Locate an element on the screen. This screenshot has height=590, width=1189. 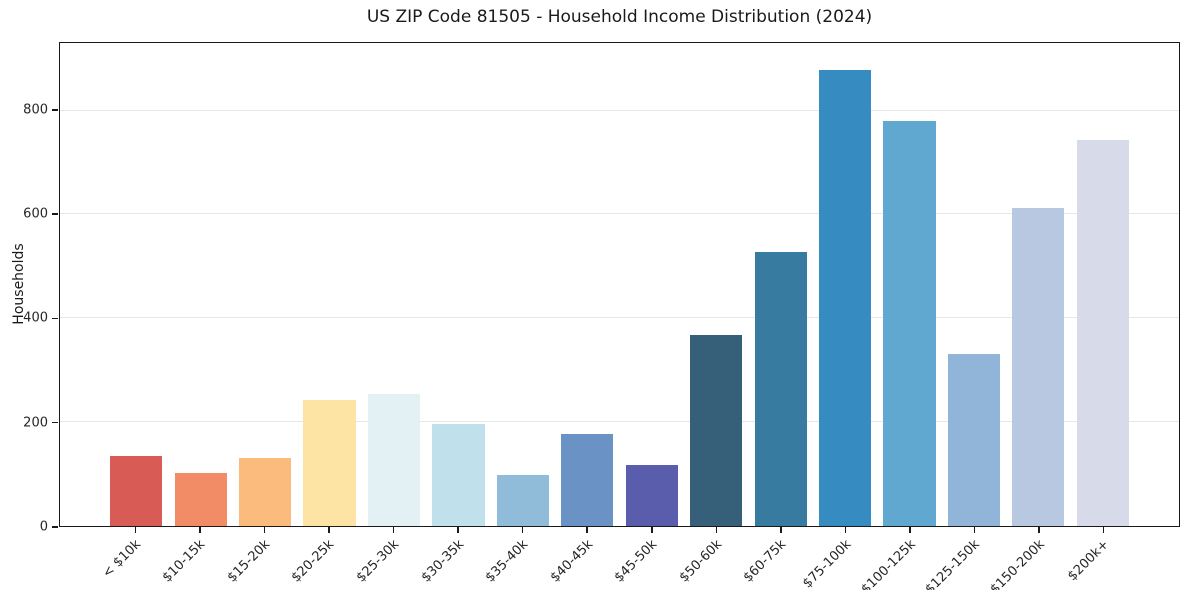
bar-10k is located at coordinates (136, 491).